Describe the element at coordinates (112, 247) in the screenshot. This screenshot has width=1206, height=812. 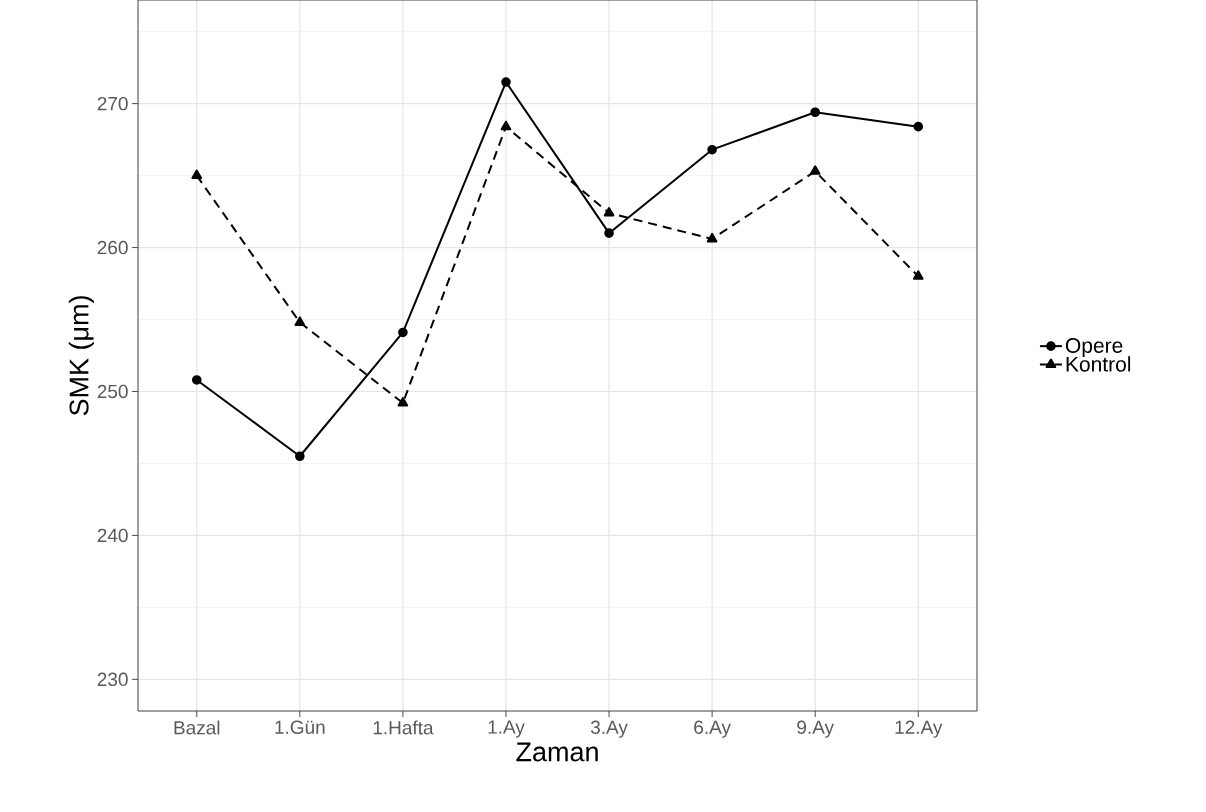
I see `y-tick-label: 260` at that location.